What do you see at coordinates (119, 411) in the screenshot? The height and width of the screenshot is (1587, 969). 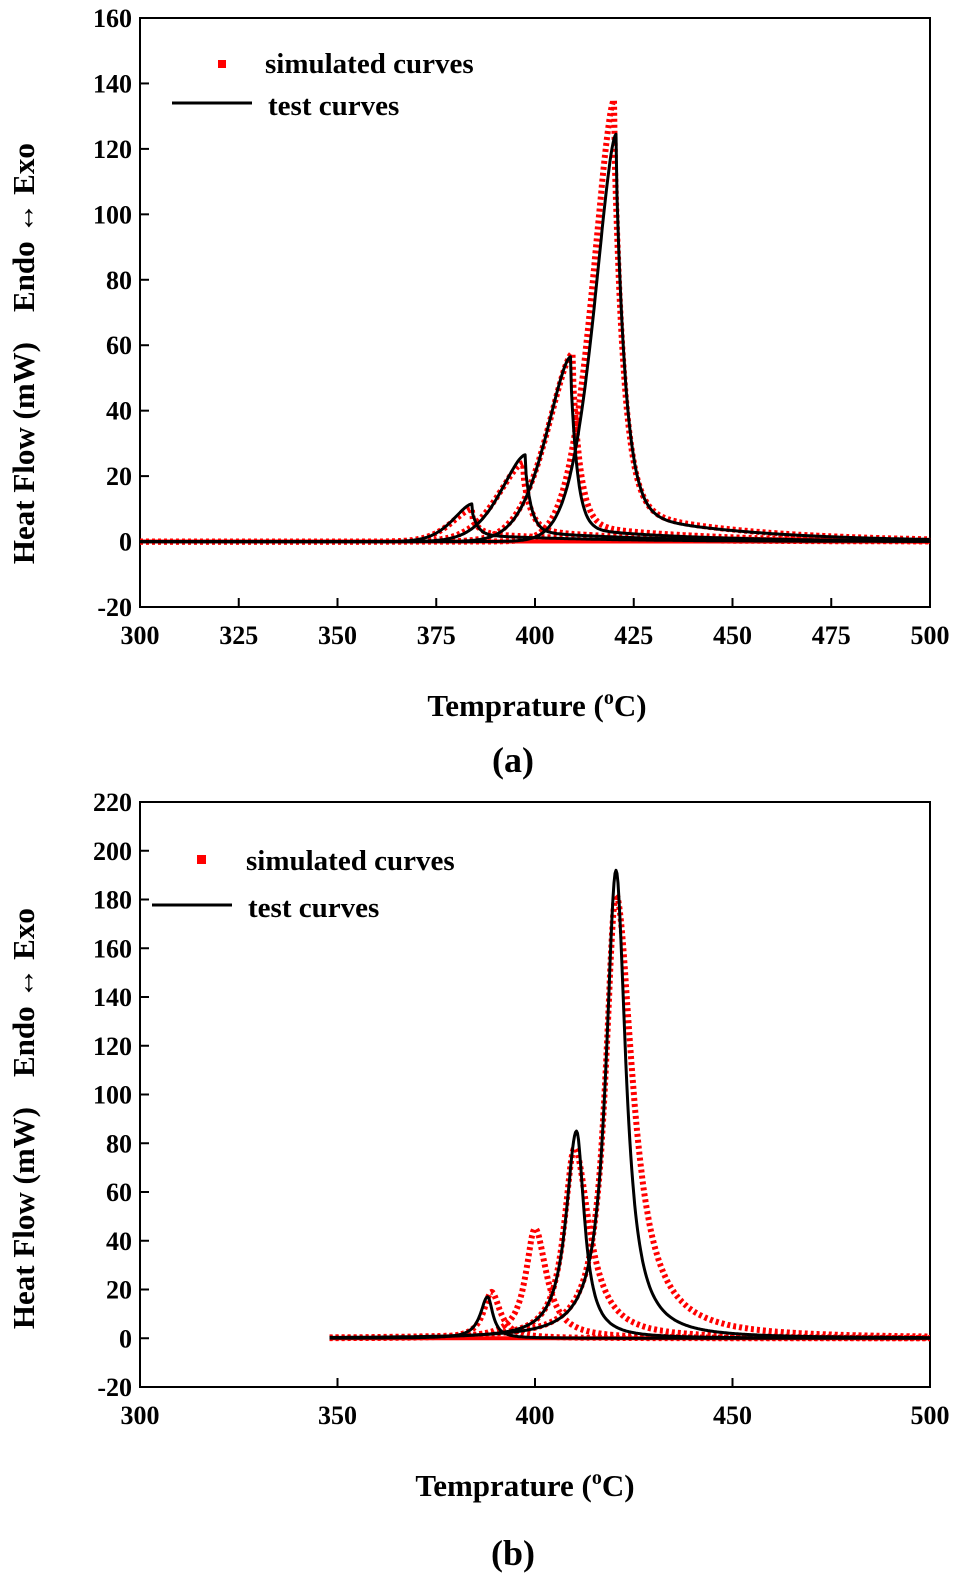 I see `y-tick-label-a: 40` at bounding box center [119, 411].